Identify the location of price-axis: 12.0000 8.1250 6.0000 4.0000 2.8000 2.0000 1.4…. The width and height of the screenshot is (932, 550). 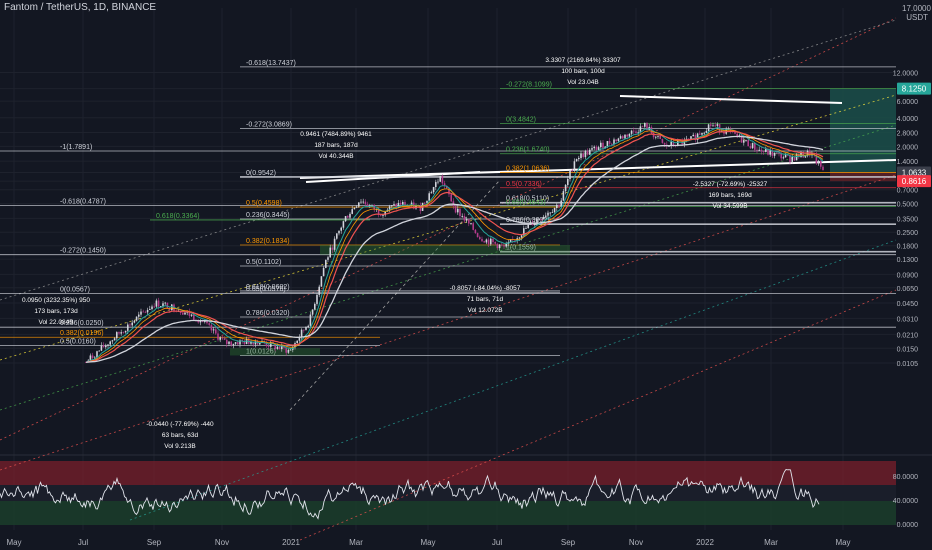
(912, 299).